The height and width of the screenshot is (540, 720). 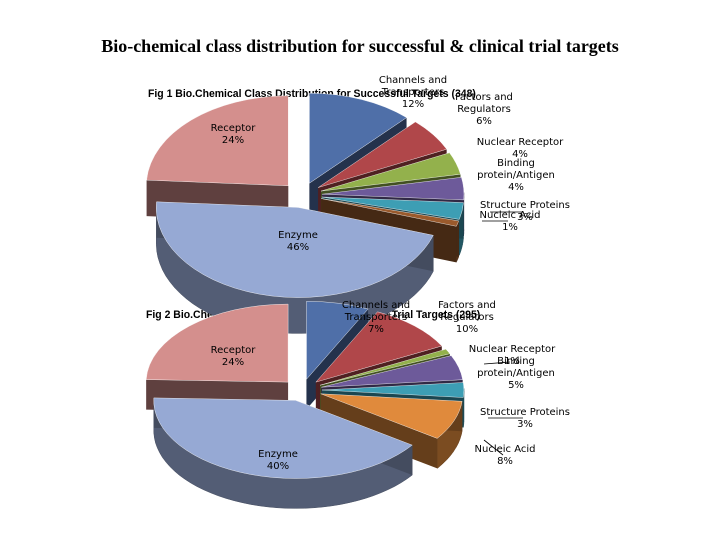 What do you see at coordinates (516, 373) in the screenshot?
I see `data-label-binding-protein-antigen: Binding protein/Antigen 5%` at bounding box center [516, 373].